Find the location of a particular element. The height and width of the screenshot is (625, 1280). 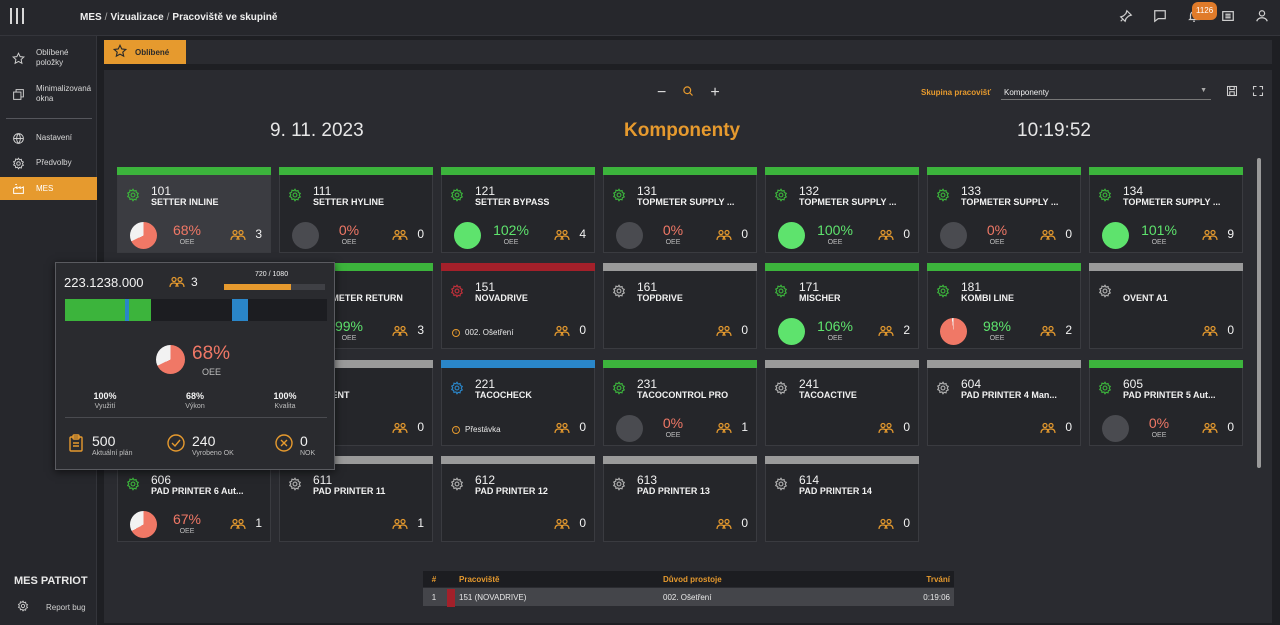

zoom-out-button: − is located at coordinates (662, 92).